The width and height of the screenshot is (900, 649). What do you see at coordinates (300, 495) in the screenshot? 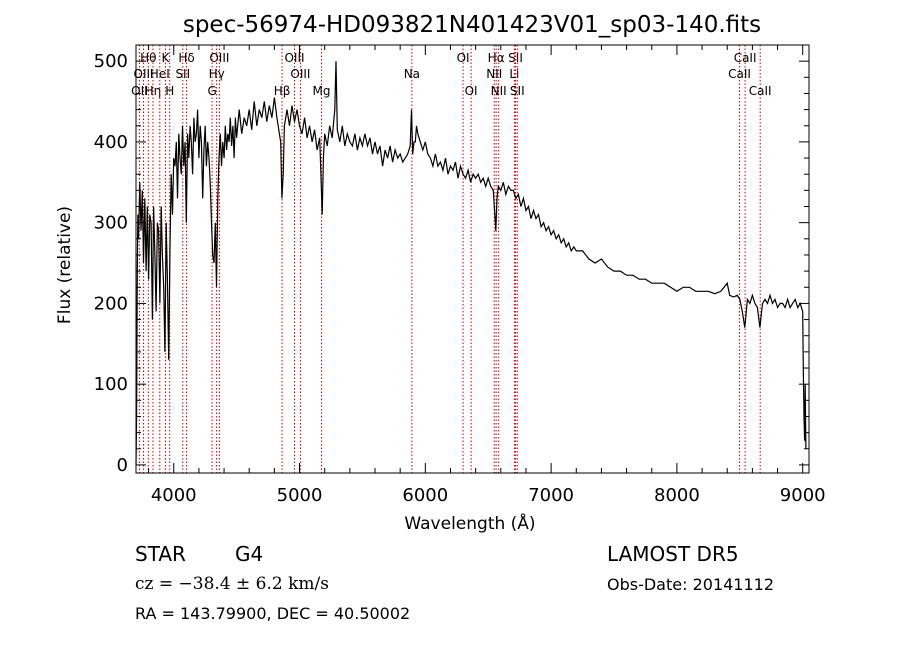
I see `x-tick-label: 5000` at bounding box center [300, 495].